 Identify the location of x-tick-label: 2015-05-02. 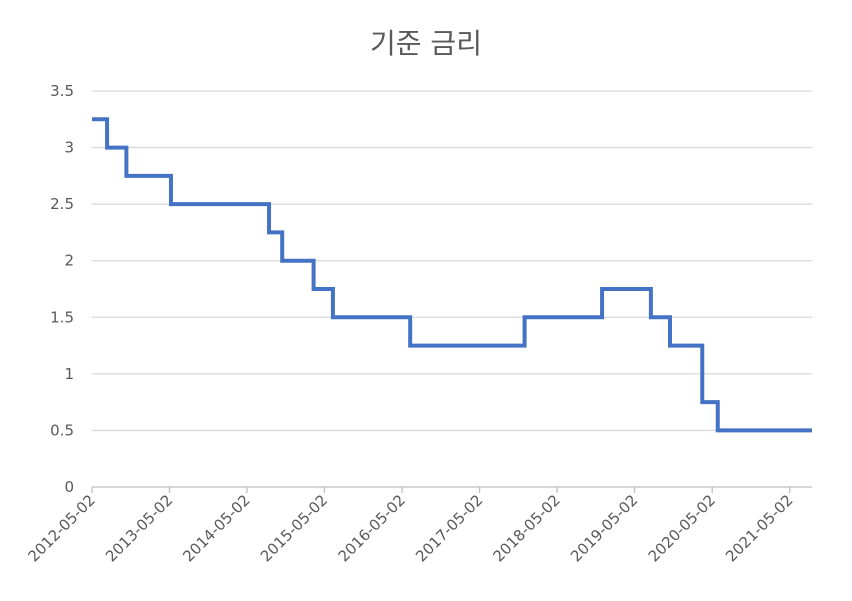
(294, 528).